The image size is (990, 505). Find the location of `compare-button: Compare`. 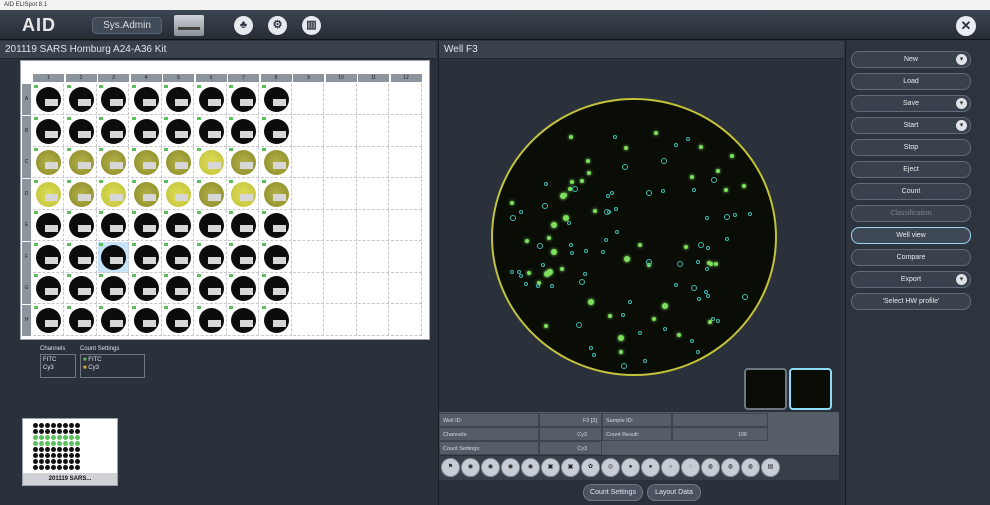

compare-button: Compare is located at coordinates (911, 257).